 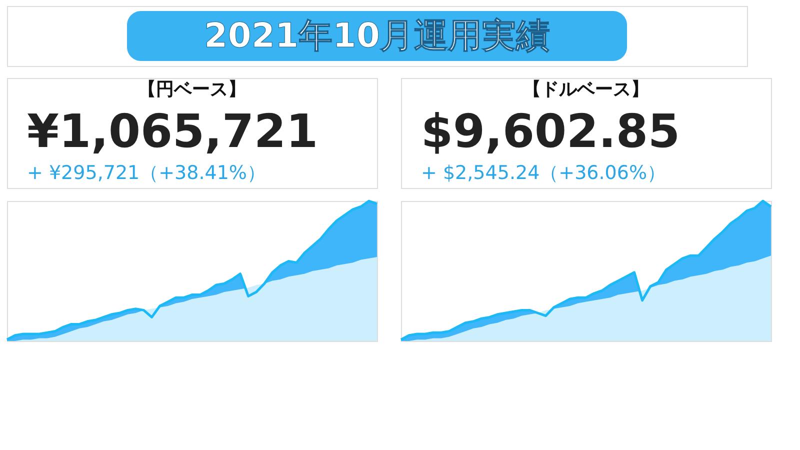 I want to click on chart-title: 【円ベース】, so click(x=192, y=89).